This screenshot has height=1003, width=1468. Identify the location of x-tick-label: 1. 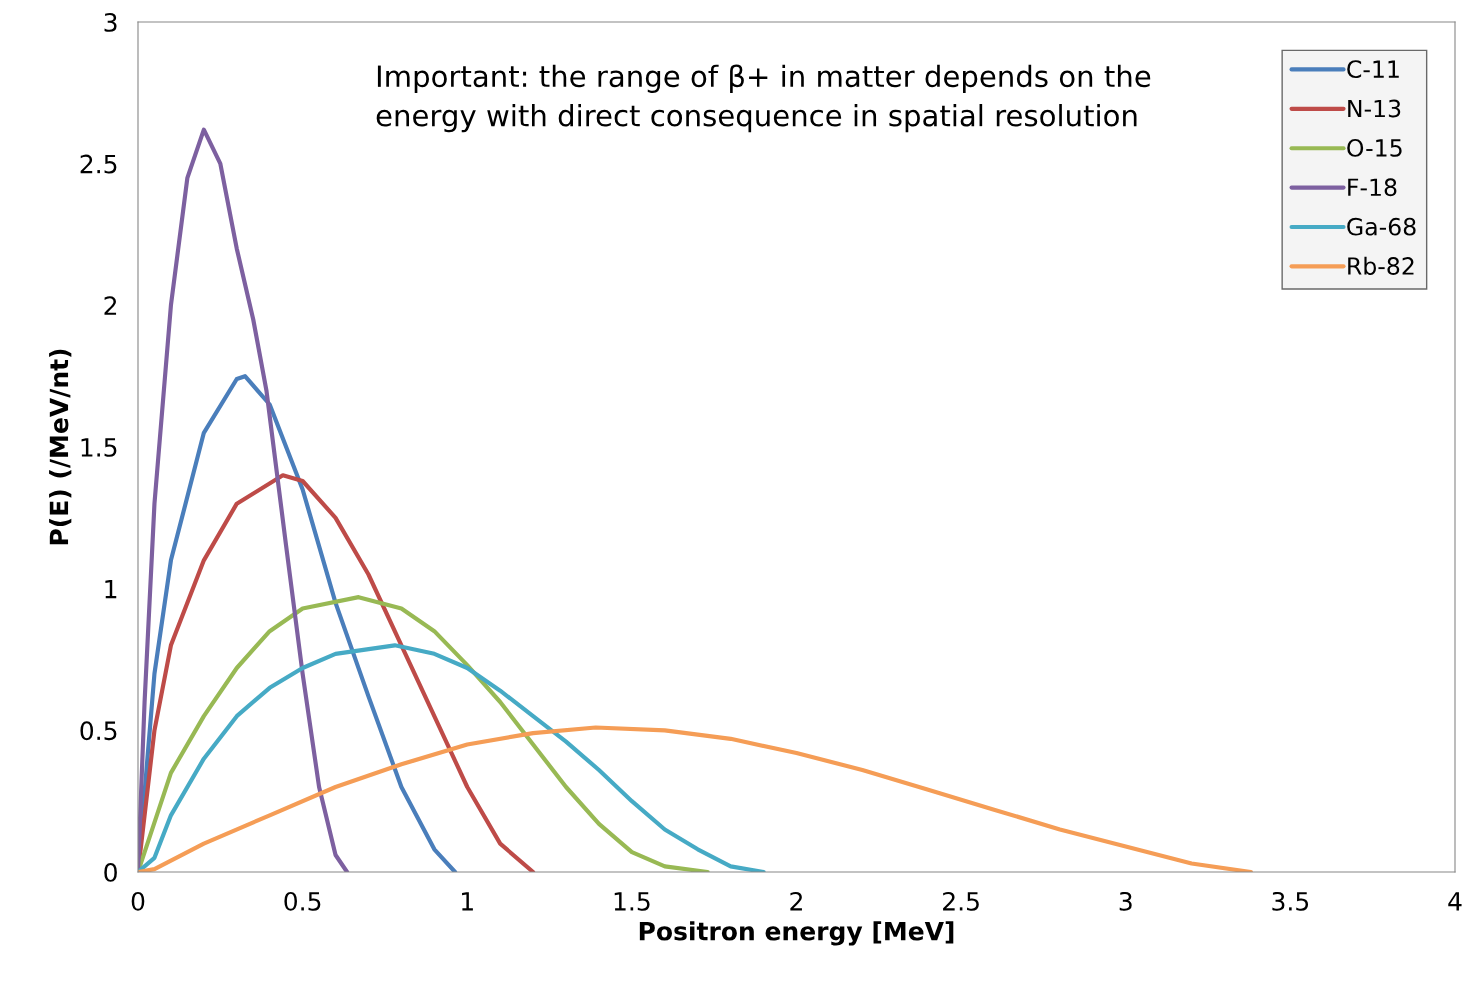
(467, 901).